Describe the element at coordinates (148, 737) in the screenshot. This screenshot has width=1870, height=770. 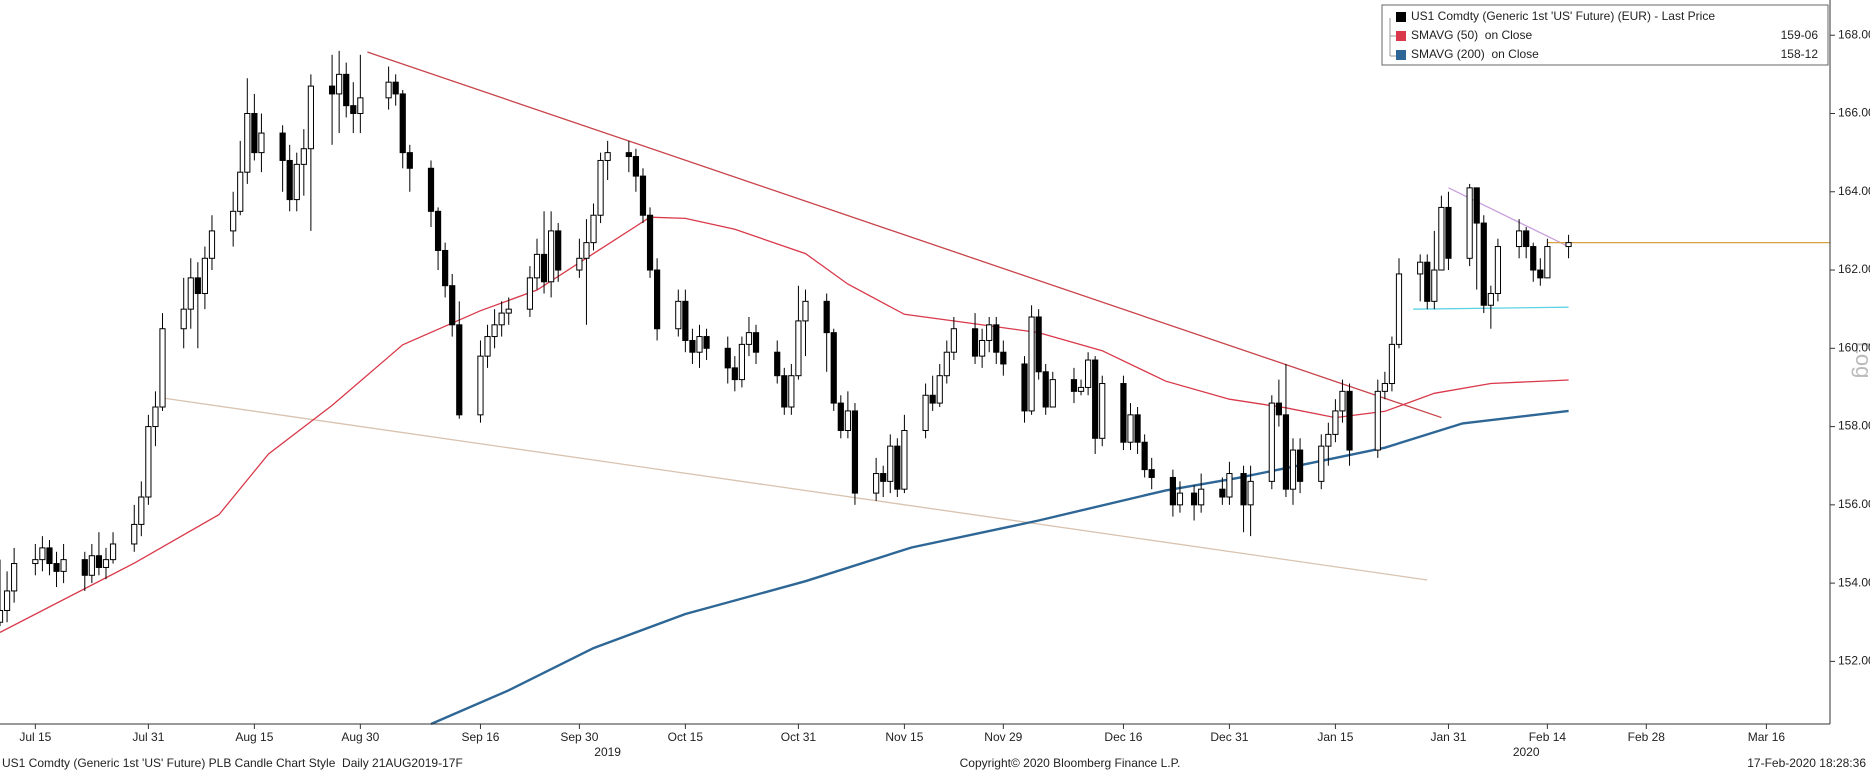
I see `x-tick-label: Jul 31` at that location.